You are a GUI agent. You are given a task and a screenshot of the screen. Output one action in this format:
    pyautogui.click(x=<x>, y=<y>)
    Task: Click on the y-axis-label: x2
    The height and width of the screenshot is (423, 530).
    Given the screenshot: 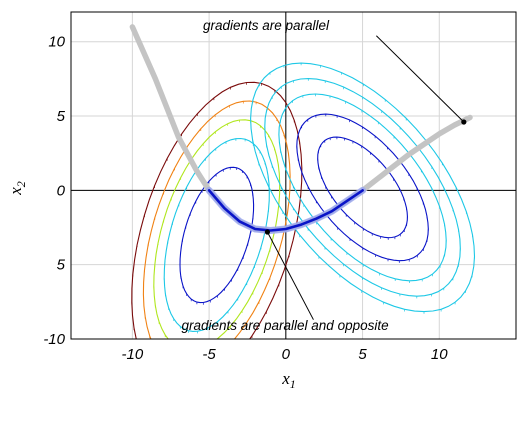 What is the action you would take?
    pyautogui.click(x=17, y=188)
    